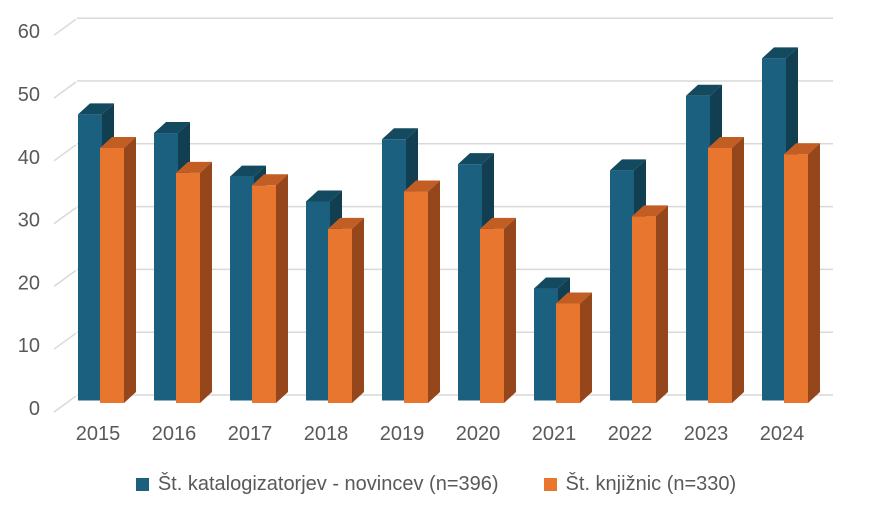 This screenshot has width=872, height=518. What do you see at coordinates (326, 434) in the screenshot?
I see `x-tick-label-2018: 2018` at bounding box center [326, 434].